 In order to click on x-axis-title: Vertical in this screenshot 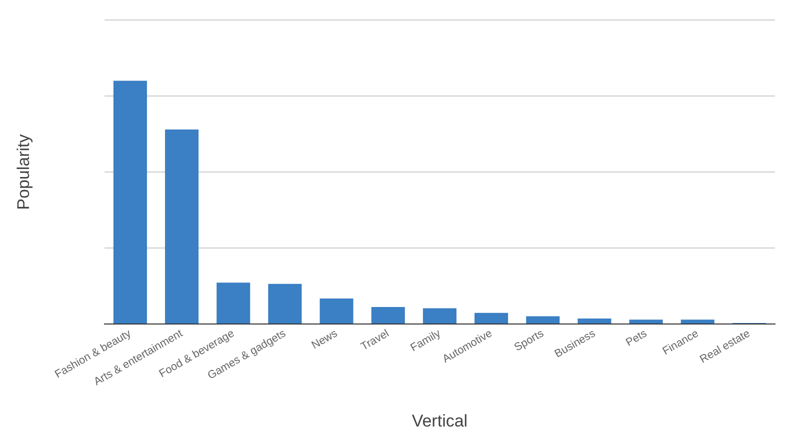, I will do `click(440, 420)`.